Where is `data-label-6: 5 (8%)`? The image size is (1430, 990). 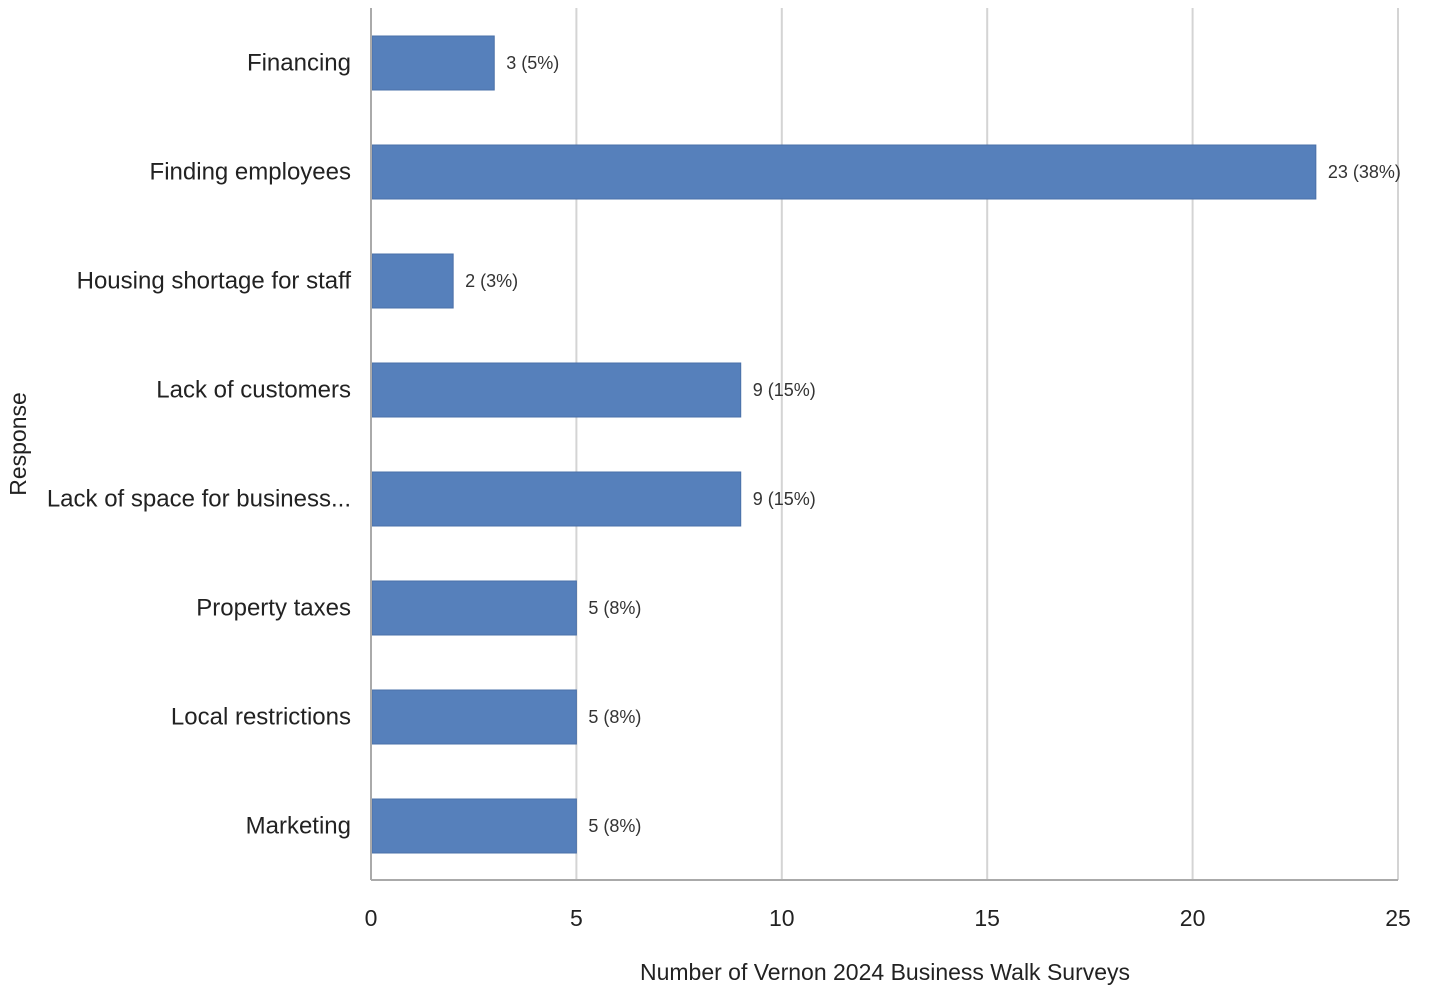
data-label-6: 5 (8%) is located at coordinates (614, 717).